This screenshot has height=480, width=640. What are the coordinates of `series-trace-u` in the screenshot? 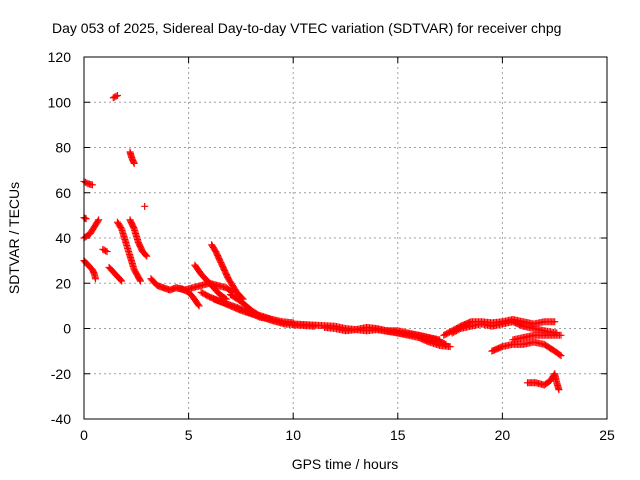 It's located at (418, 339).